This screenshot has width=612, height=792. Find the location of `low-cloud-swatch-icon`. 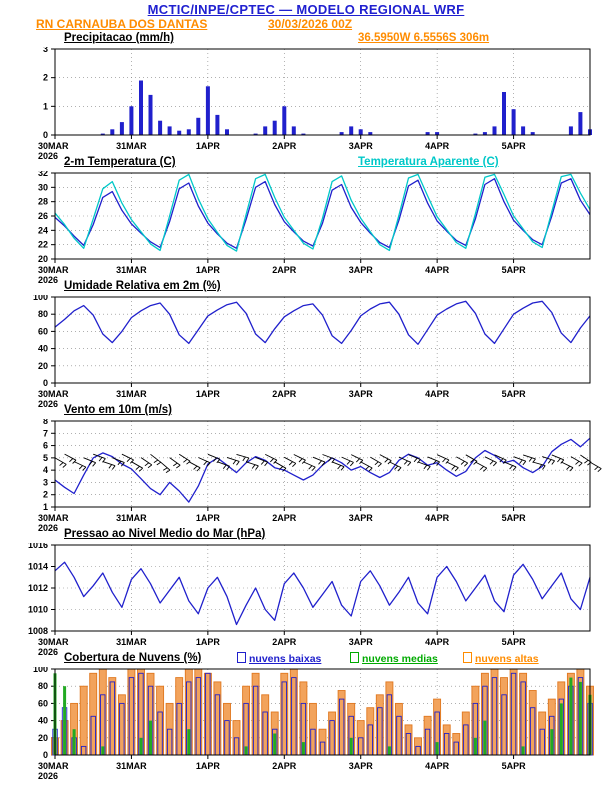

low-cloud-swatch-icon is located at coordinates (241, 657).